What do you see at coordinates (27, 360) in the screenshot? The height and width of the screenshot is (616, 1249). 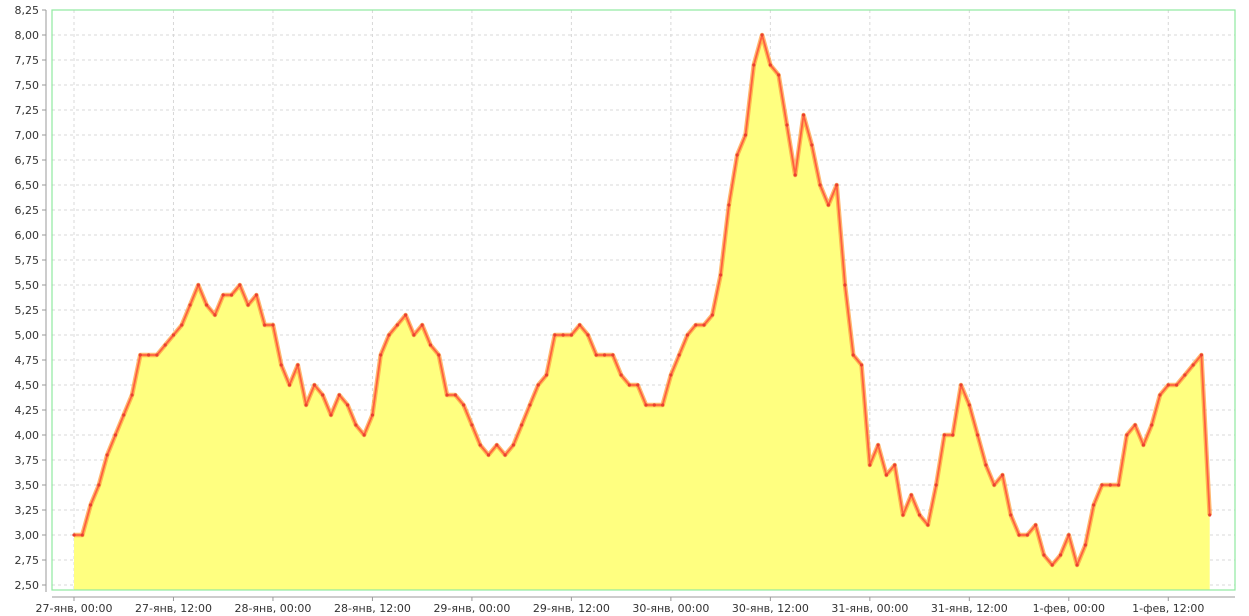 I see `y-tick-label: 4,75` at bounding box center [27, 360].